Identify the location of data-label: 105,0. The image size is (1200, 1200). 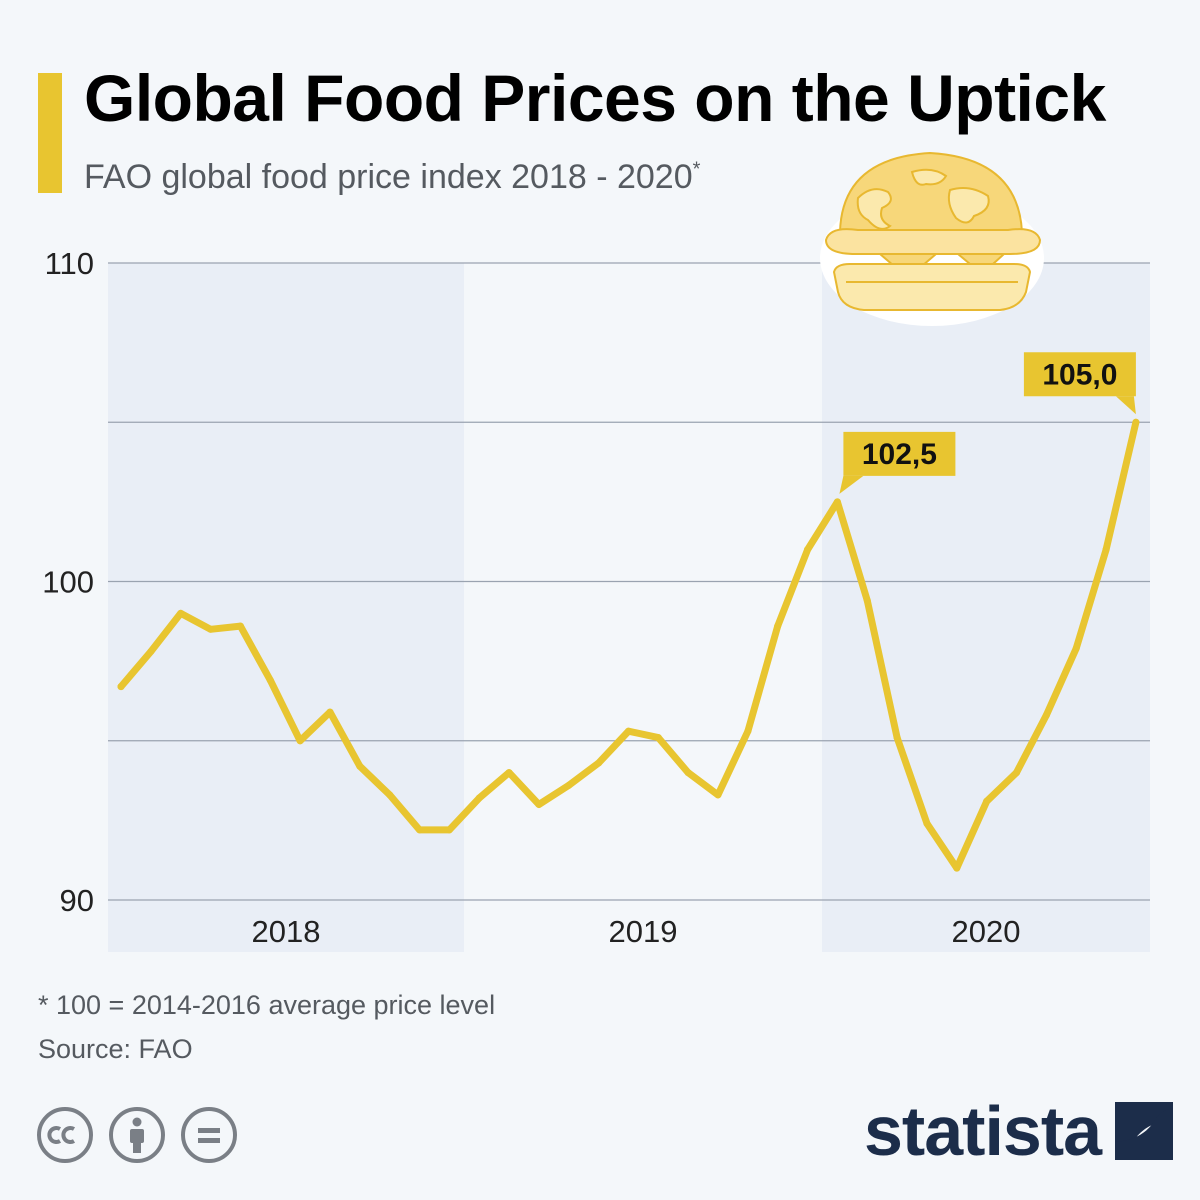
(1079, 374).